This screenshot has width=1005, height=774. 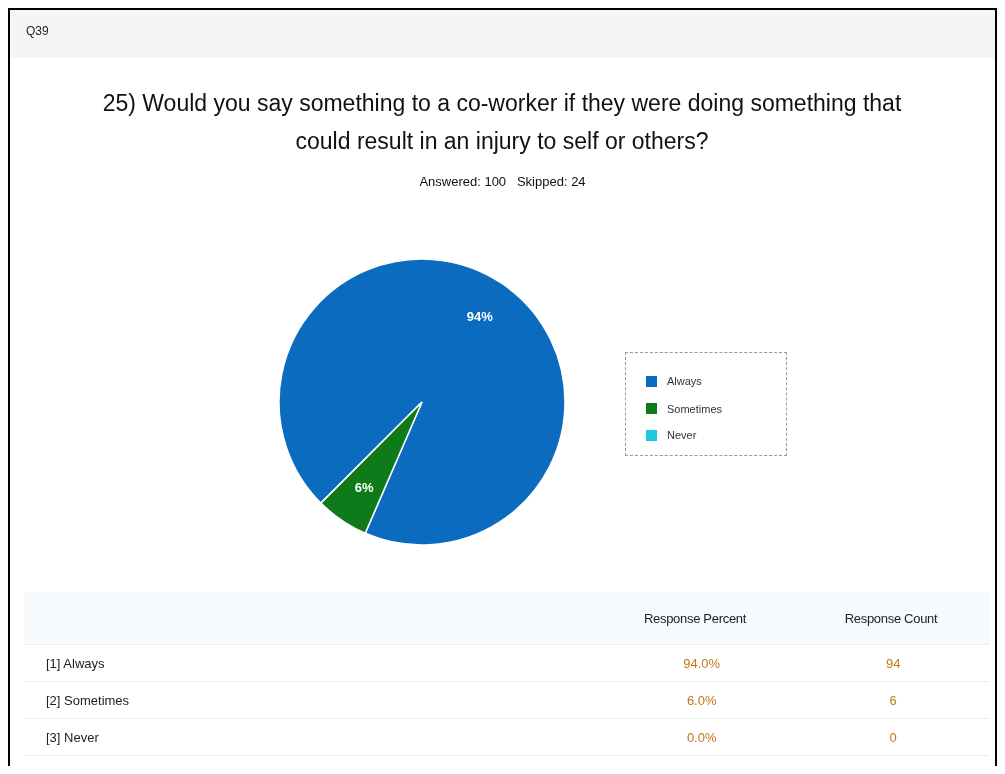 What do you see at coordinates (701, 737) in the screenshot?
I see `text: 0.0%` at bounding box center [701, 737].